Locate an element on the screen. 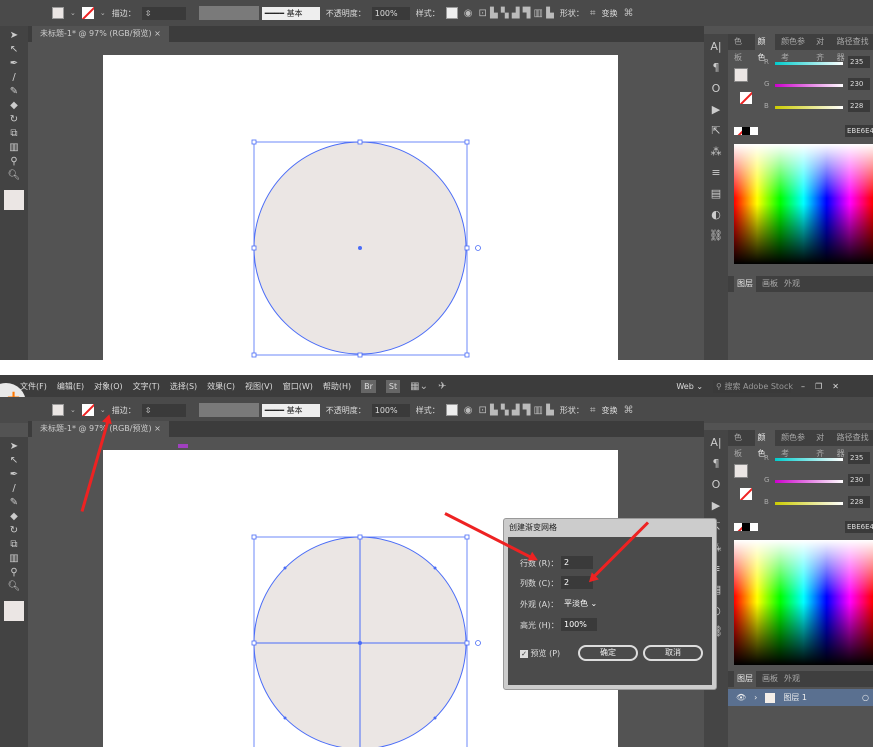  play-icon: ▶ is located at coordinates (716, 505).